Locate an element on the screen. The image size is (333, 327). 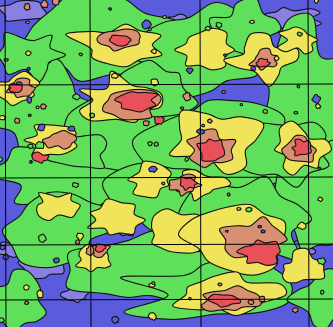
green-region is located at coordinates (23, 297).